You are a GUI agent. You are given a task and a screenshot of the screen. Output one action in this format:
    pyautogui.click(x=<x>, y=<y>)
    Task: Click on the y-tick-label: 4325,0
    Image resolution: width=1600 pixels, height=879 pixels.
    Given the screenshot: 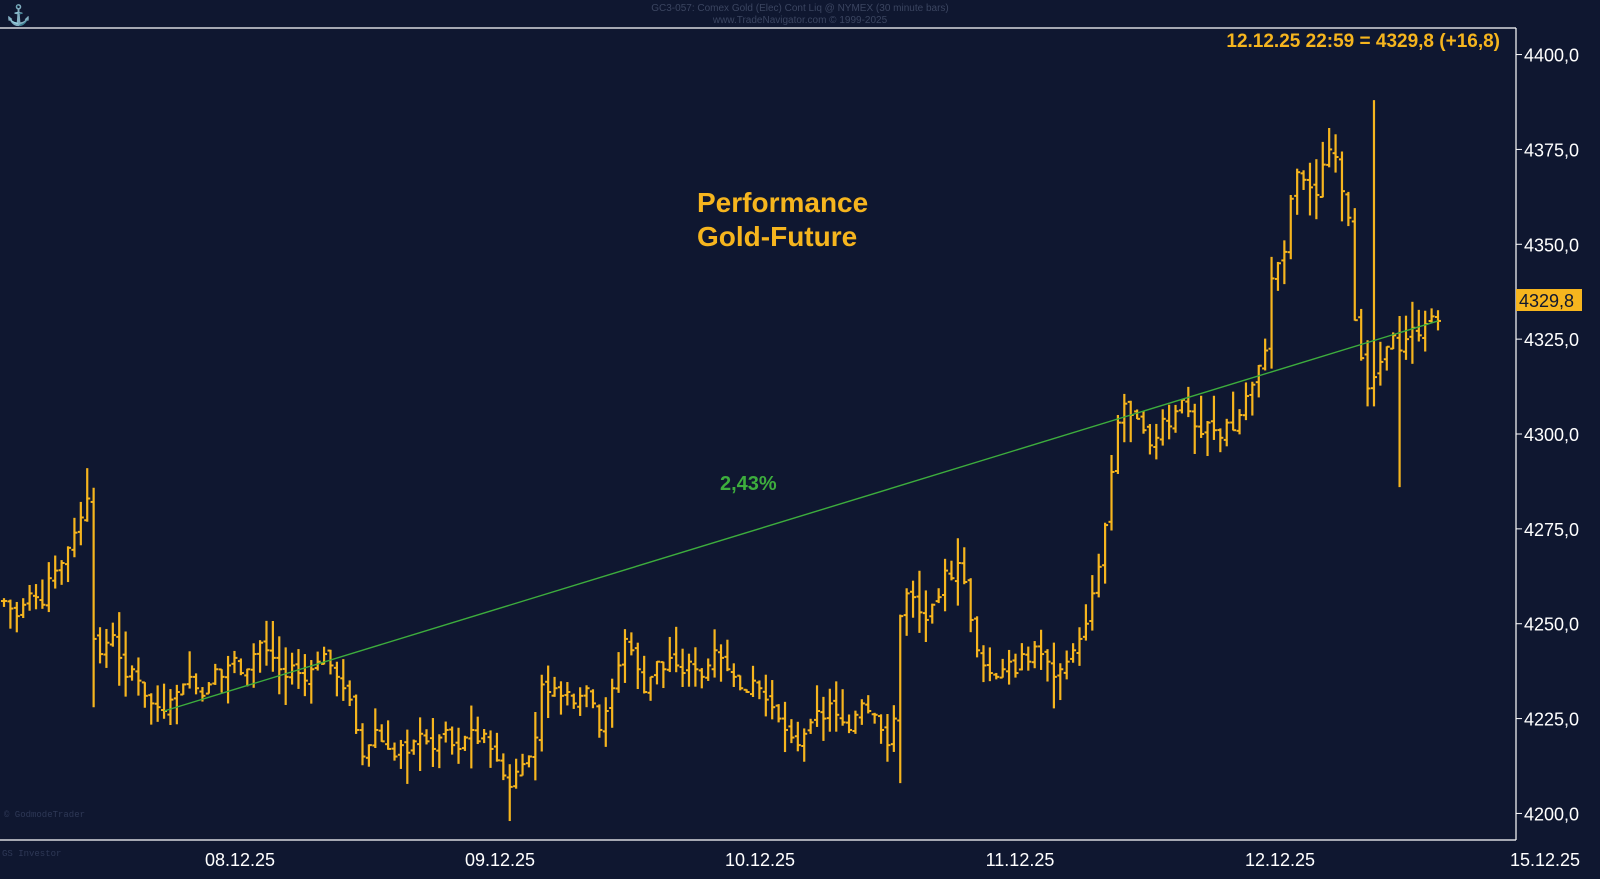 What is the action you would take?
    pyautogui.click(x=1551, y=340)
    